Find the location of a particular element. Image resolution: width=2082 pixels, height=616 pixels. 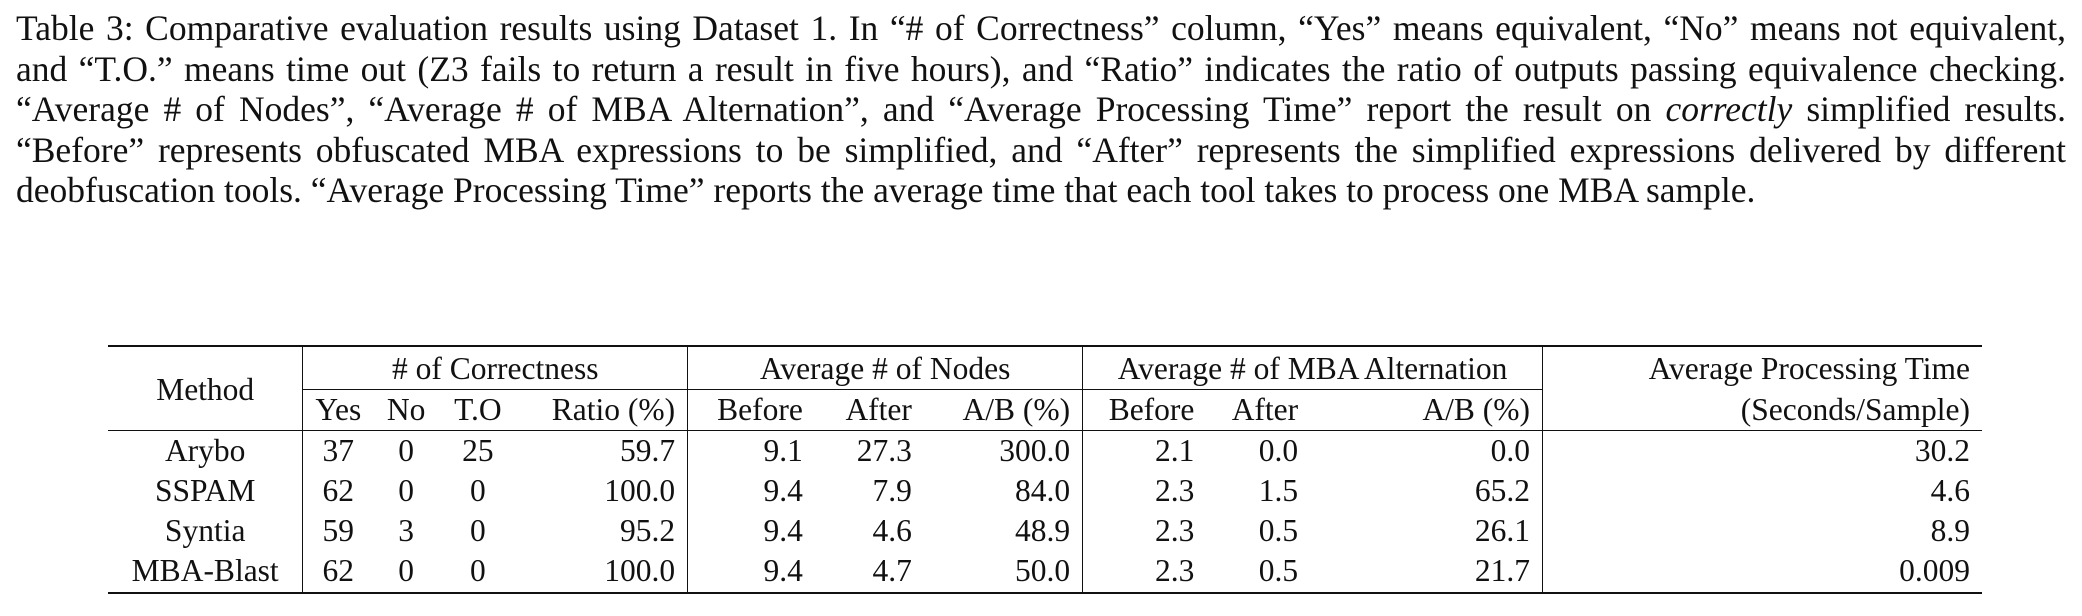

header-alt-after: After is located at coordinates (1258, 410).